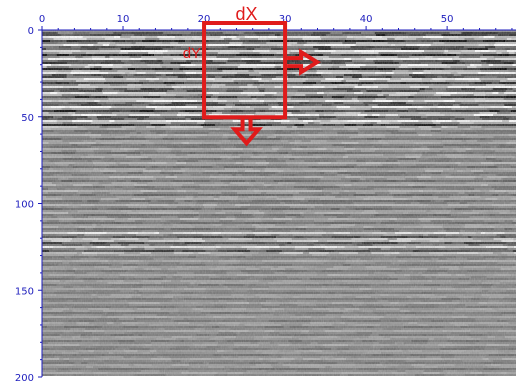 This screenshot has width=519, height=384. What do you see at coordinates (246, 133) in the screenshot?
I see `arrow-down-icon` at bounding box center [246, 133].